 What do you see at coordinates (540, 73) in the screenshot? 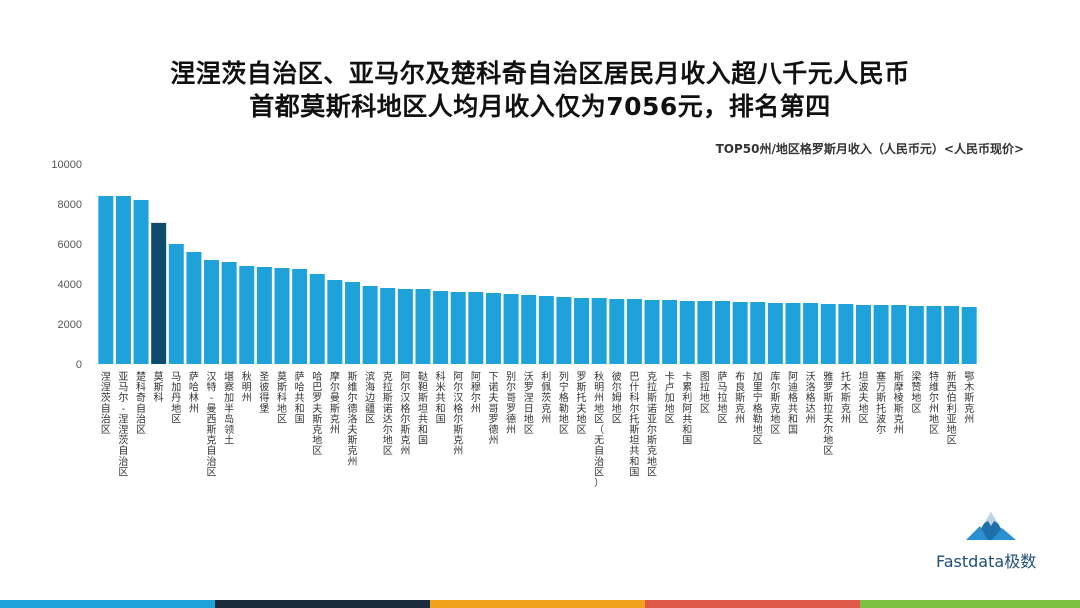
I see `chart-title-line-1: 涅涅茨自治区、亚马尔及楚科奇自治区居民月收入超八千元人民币` at bounding box center [540, 73].